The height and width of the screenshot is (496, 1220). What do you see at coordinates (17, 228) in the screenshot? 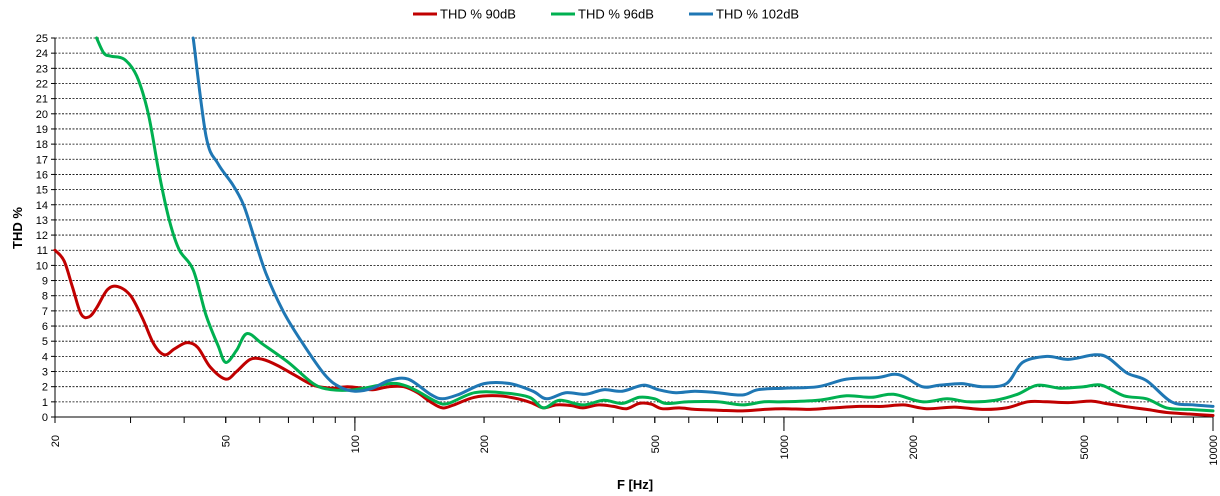
I see `y-axis-title: THD %` at bounding box center [17, 228].